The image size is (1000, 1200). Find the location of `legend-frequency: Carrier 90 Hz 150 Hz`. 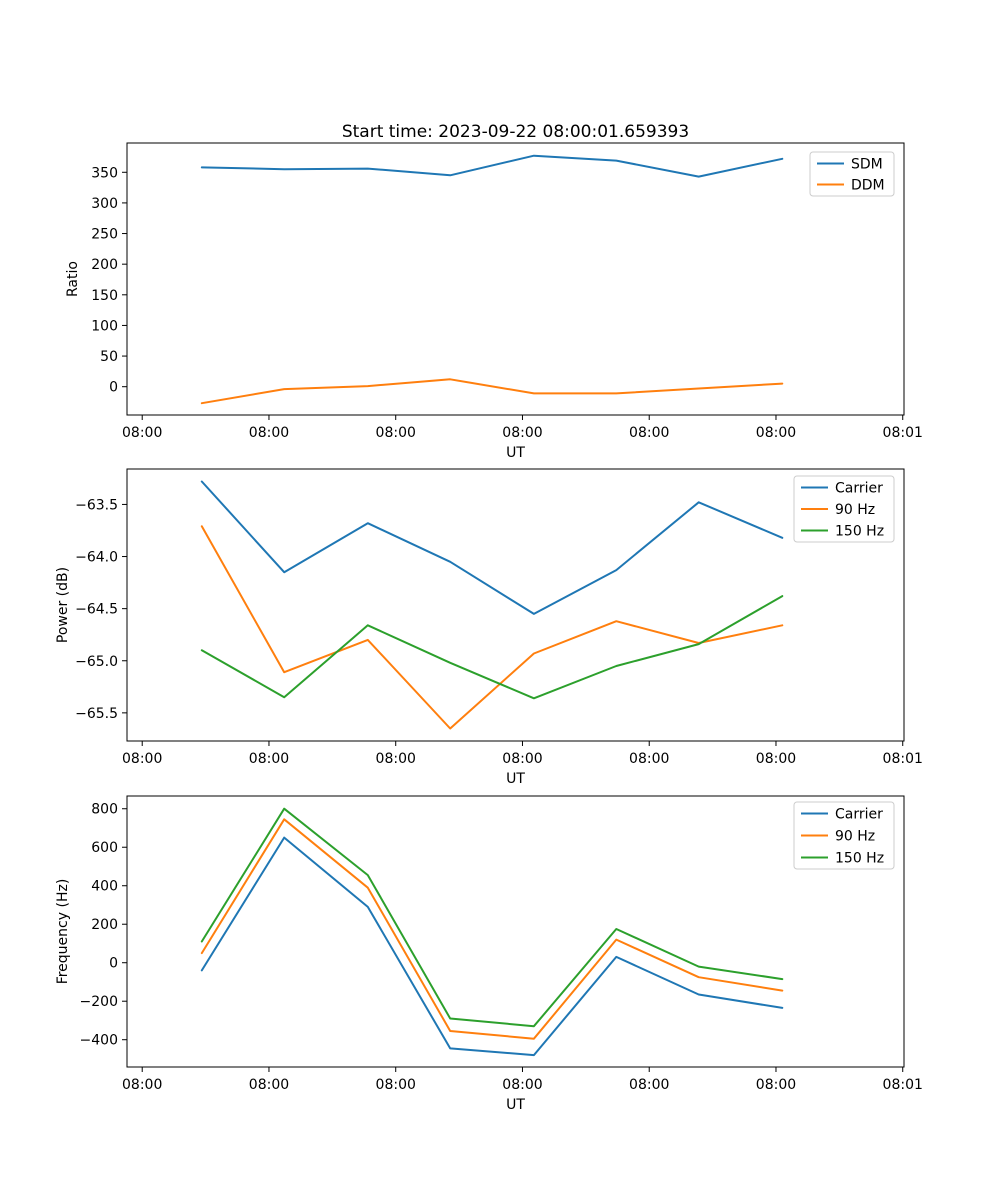

legend-frequency: Carrier 90 Hz 150 Hz is located at coordinates (844, 835).